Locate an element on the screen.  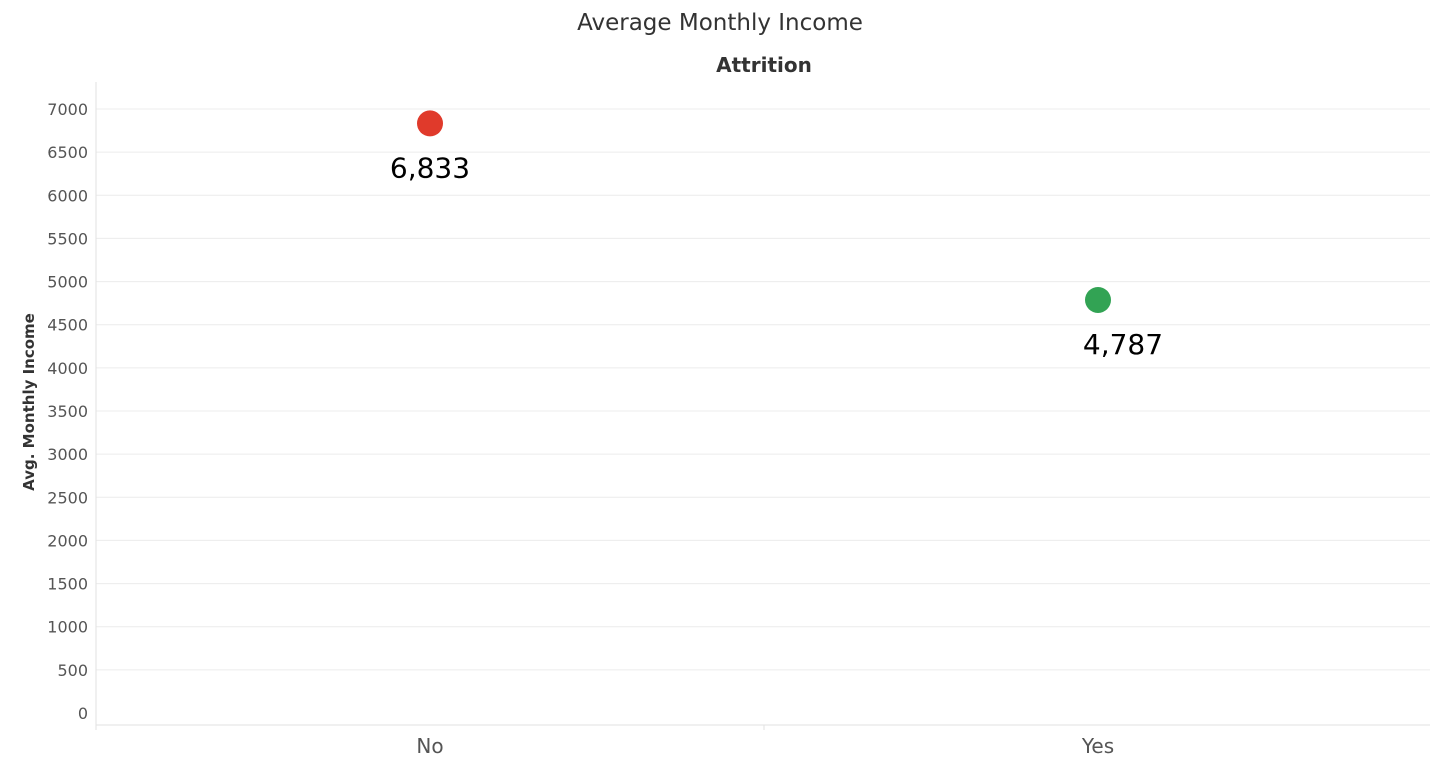
y-tick-label: 2500 is located at coordinates (67, 497).